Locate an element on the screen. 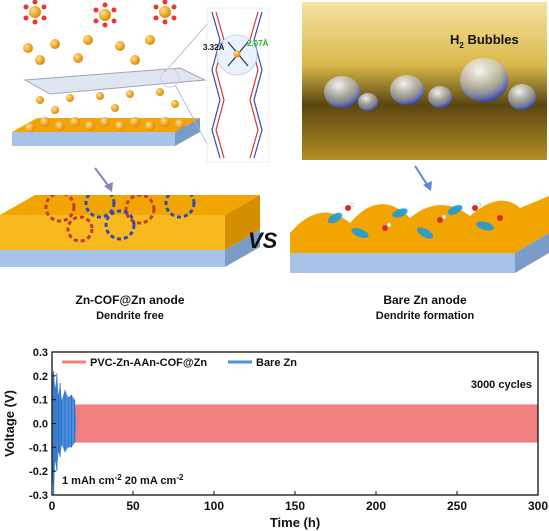  bare-anode-title: Bare Zn anode is located at coordinates (425, 300).